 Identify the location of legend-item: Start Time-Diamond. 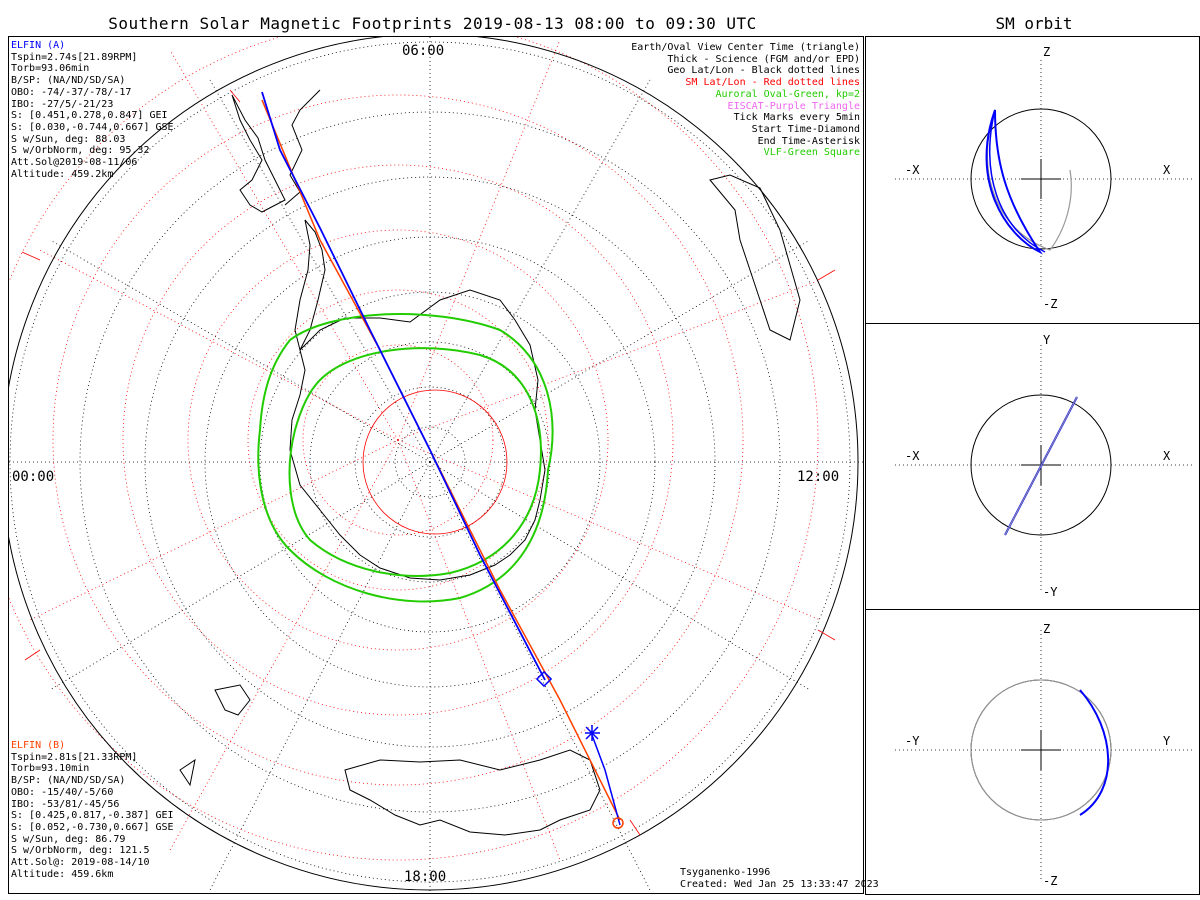
(805, 129).